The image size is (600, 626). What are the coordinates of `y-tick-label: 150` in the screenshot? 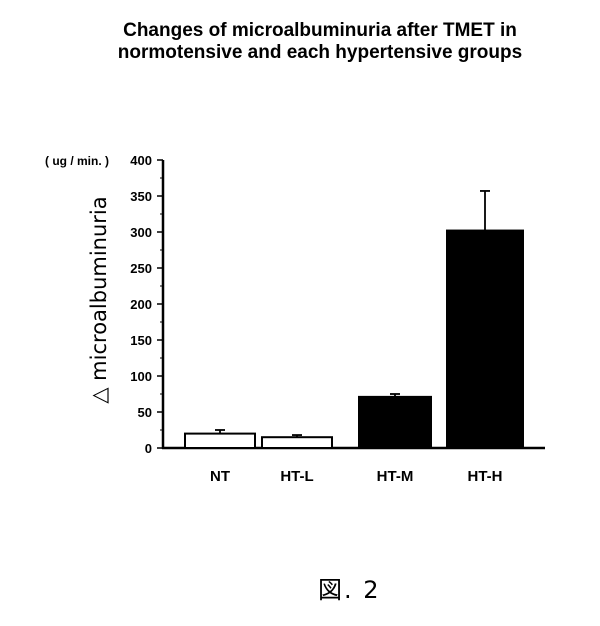 It's located at (141, 340).